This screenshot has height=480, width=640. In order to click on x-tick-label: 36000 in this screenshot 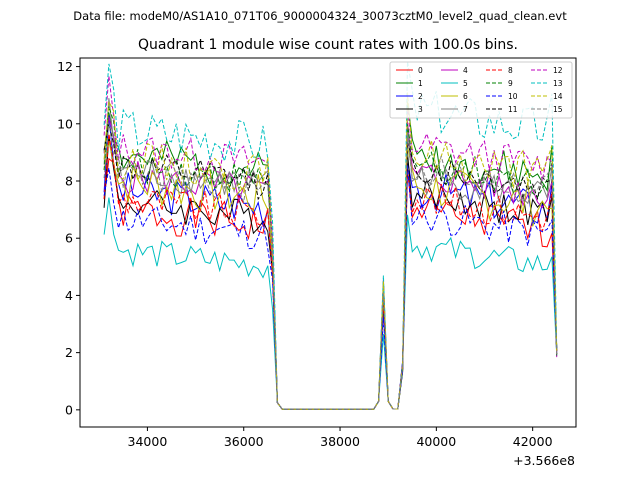, I will do `click(244, 441)`.